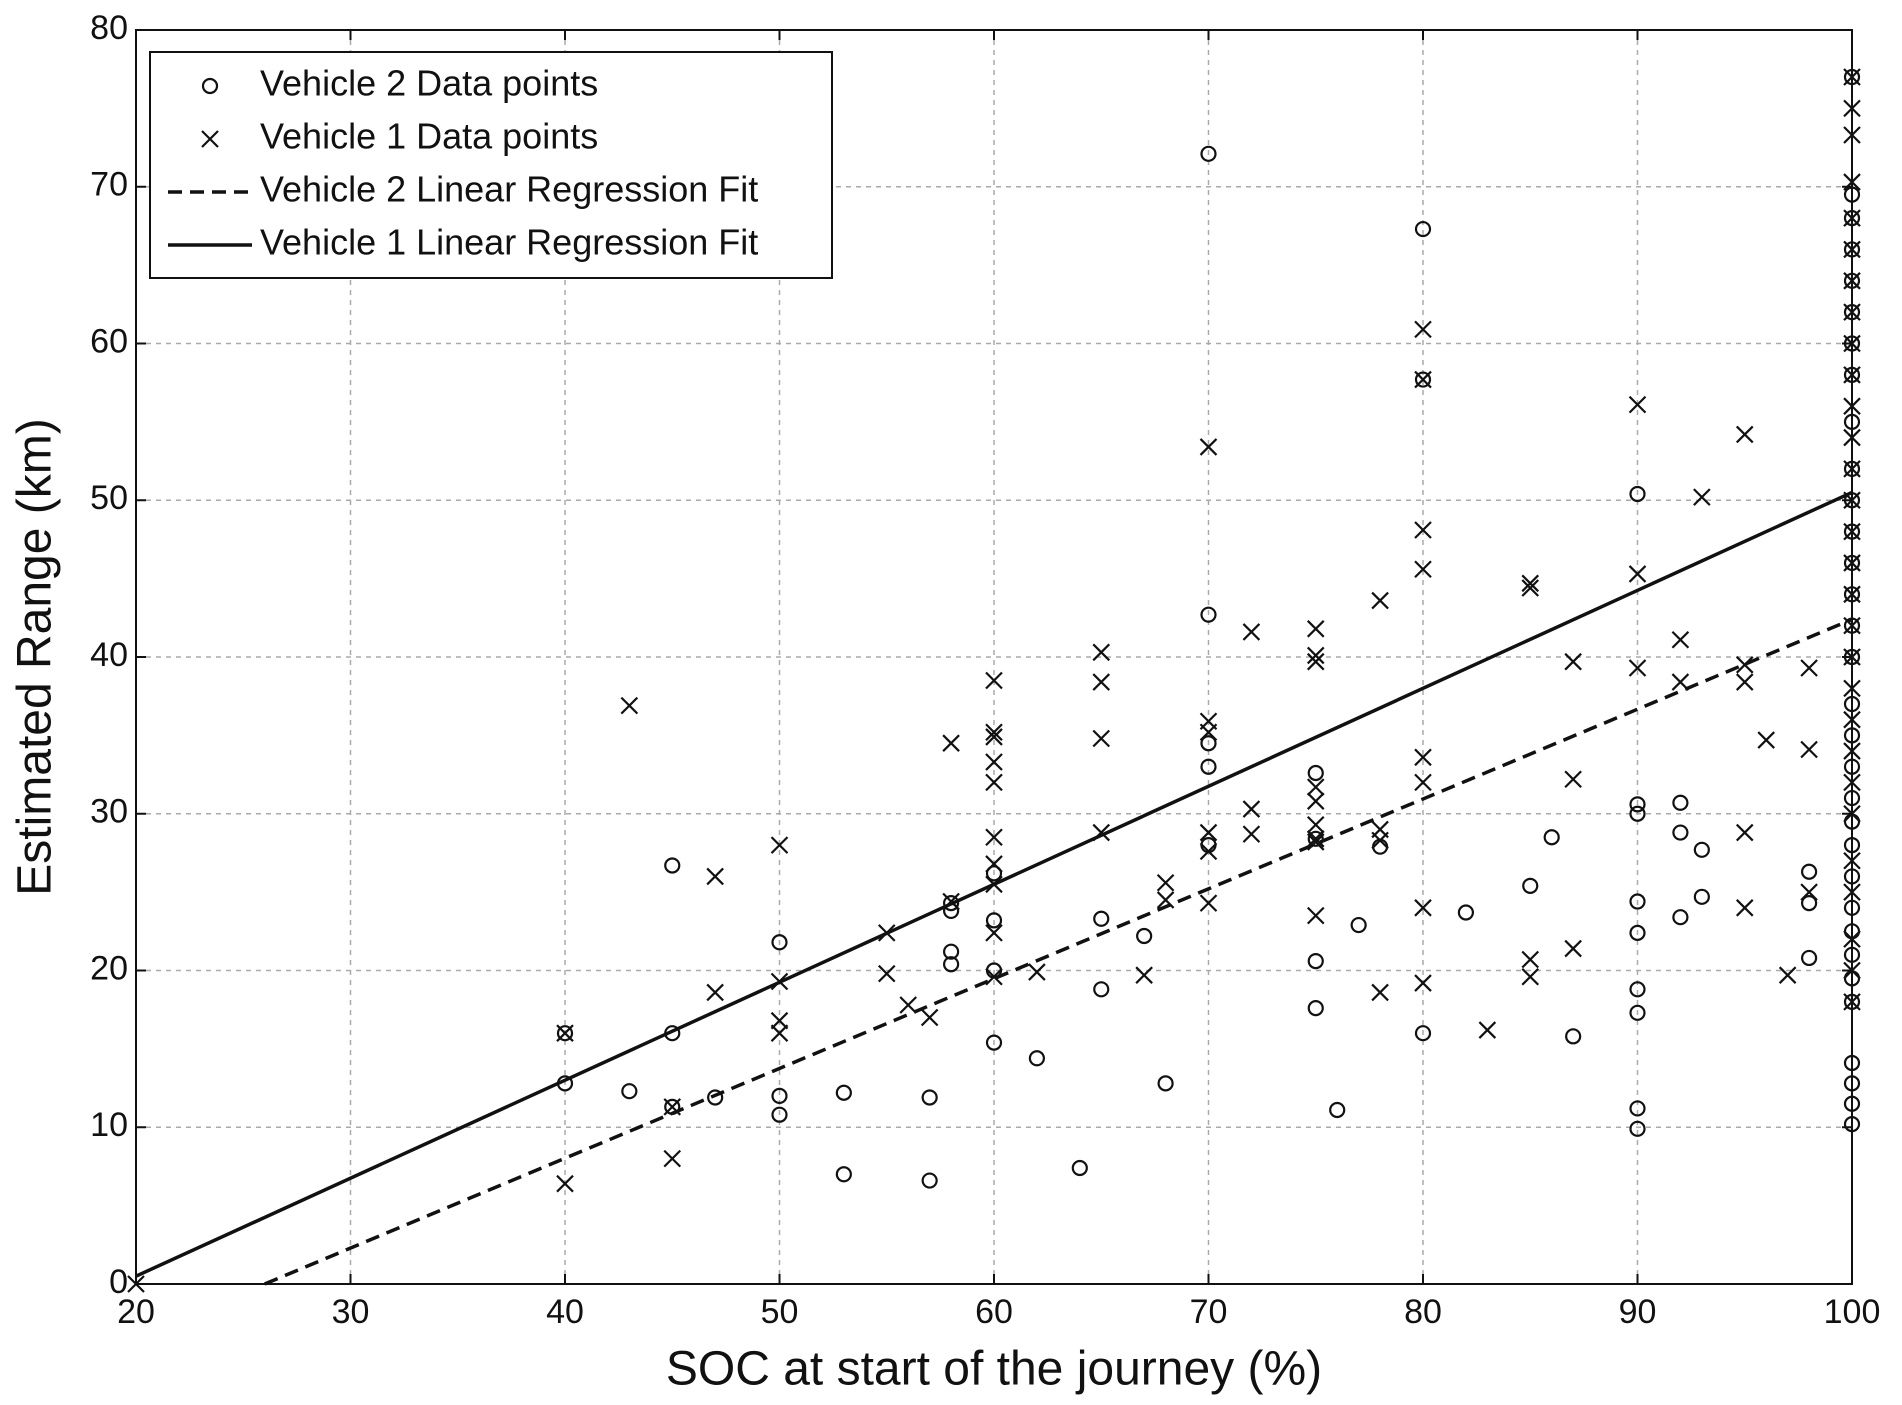 This screenshot has height=1405, width=1902. I want to click on y-tick-label: 20, so click(109, 968).